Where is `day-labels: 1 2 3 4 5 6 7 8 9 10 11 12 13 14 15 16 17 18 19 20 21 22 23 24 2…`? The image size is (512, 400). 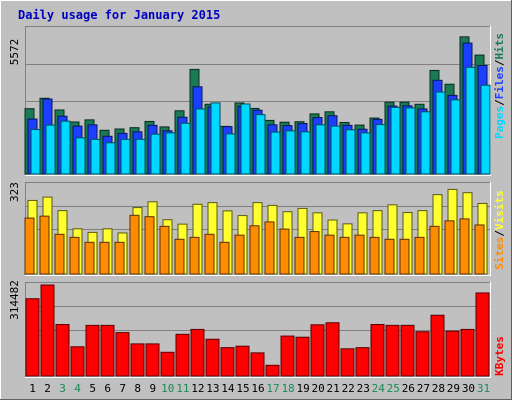
day-labels: 1 2 3 4 5 6 7 8 9 10 11 12 13 14 15 16 17 18 19 20 21 22 23 24 2… is located at coordinates (259, 388).